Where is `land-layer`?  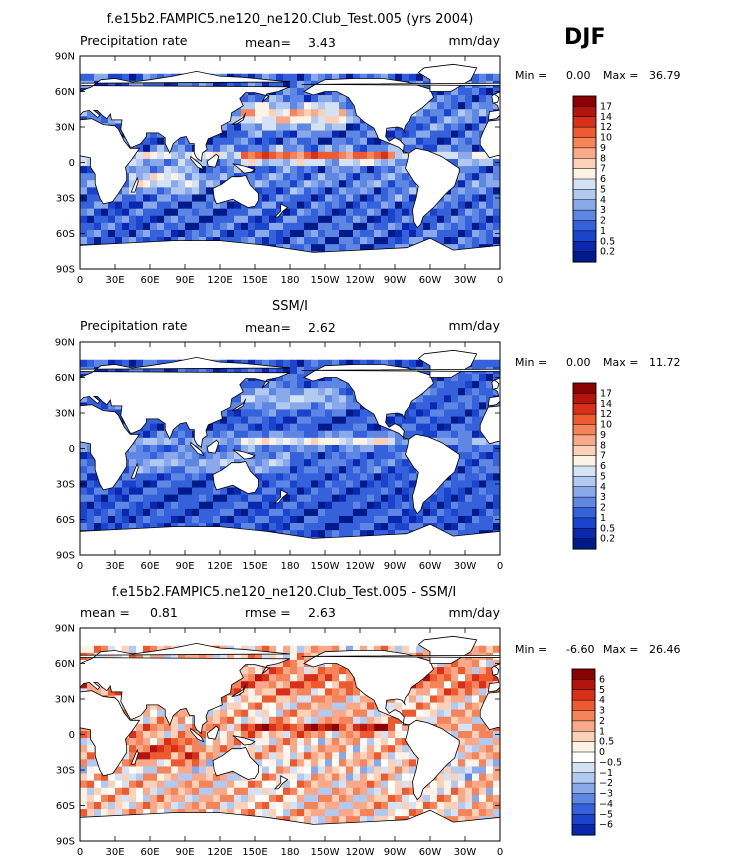 land-layer is located at coordinates (290, 452).